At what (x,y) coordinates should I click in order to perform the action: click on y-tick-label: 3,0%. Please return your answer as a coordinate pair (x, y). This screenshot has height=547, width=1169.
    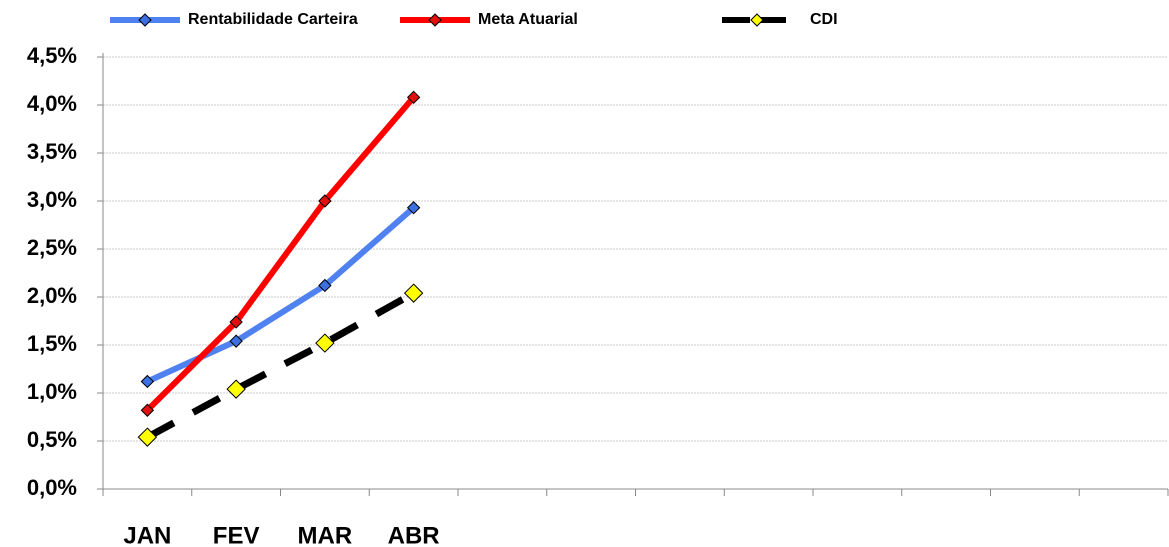
    Looking at the image, I should click on (52, 199).